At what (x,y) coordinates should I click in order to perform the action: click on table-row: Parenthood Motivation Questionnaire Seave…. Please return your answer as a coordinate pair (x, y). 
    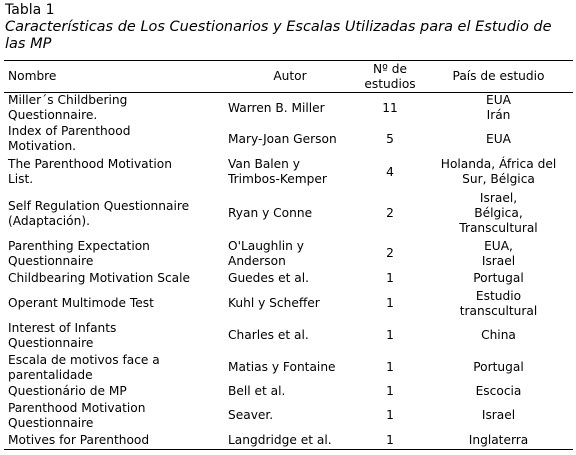
    Looking at the image, I should click on (288, 416).